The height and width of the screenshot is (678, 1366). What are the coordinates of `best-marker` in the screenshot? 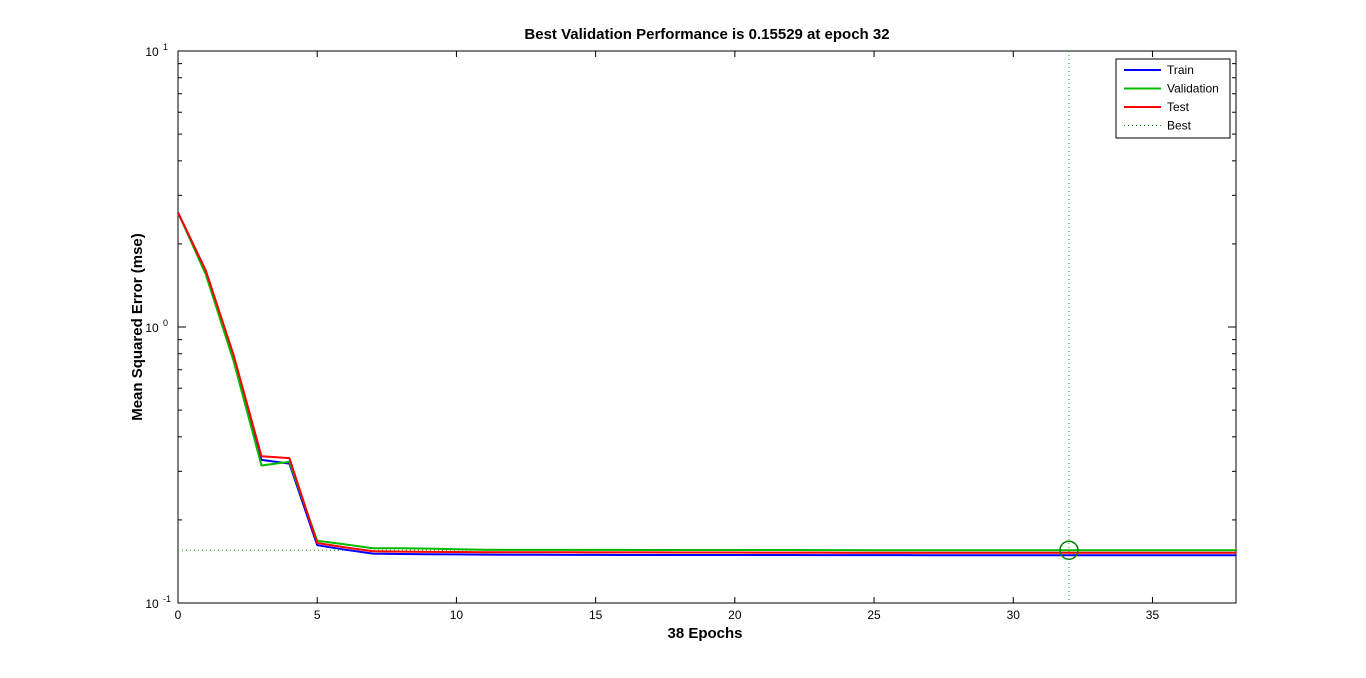 It's located at (1069, 550).